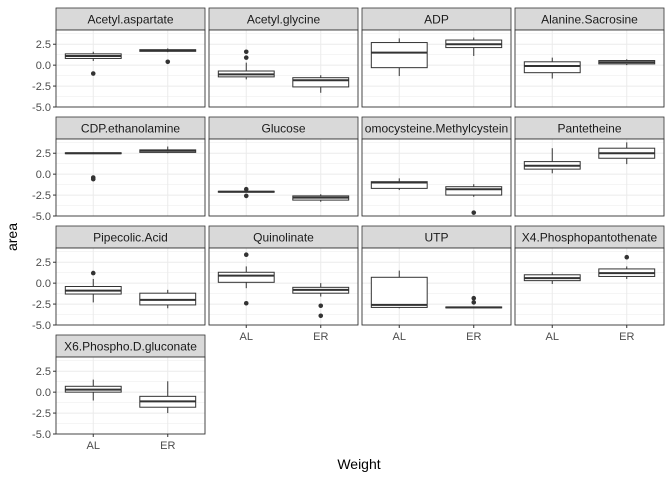  Describe the element at coordinates (358, 464) in the screenshot. I see `x-axis-title: Weight` at that location.